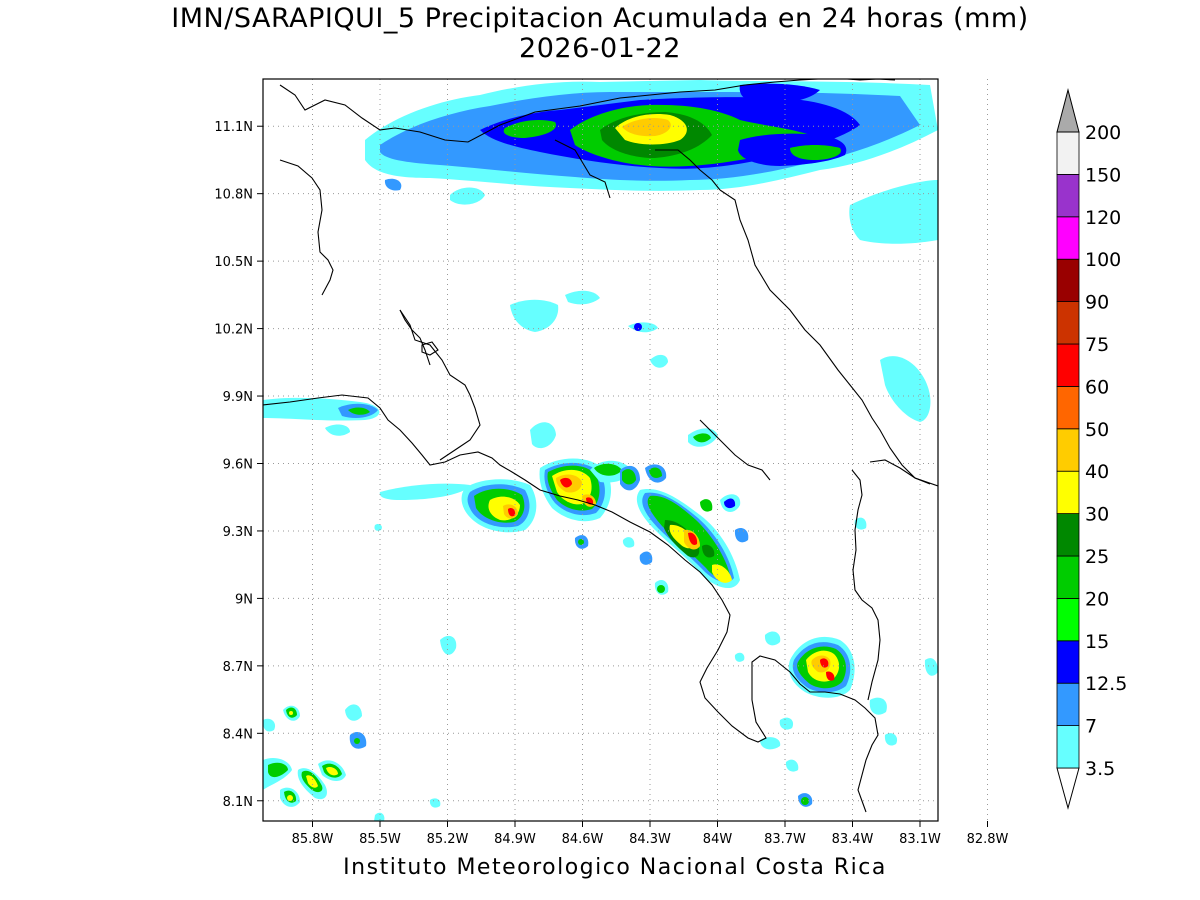  Describe the element at coordinates (306, 227) in the screenshot. I see `lake-shore` at that location.